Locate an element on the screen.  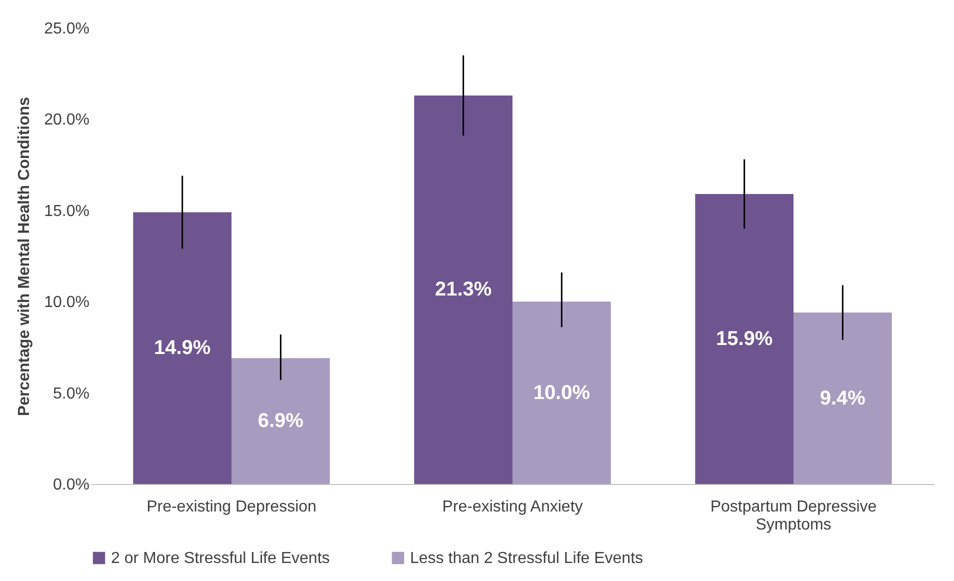
data-label: 9.4% is located at coordinates (843, 398).